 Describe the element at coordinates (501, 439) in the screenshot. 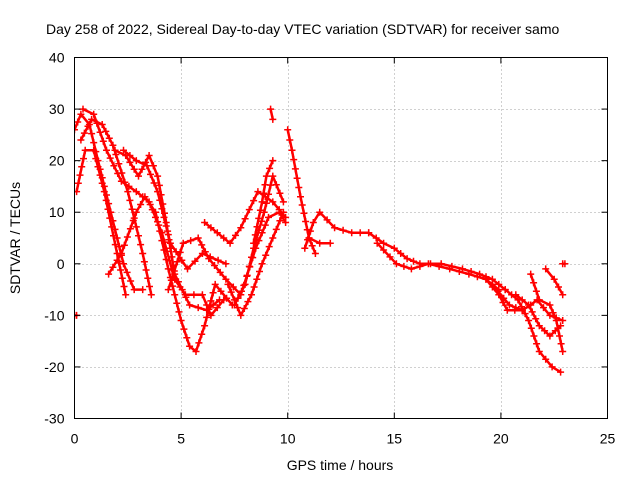

I see `x-tick-label: 20` at that location.